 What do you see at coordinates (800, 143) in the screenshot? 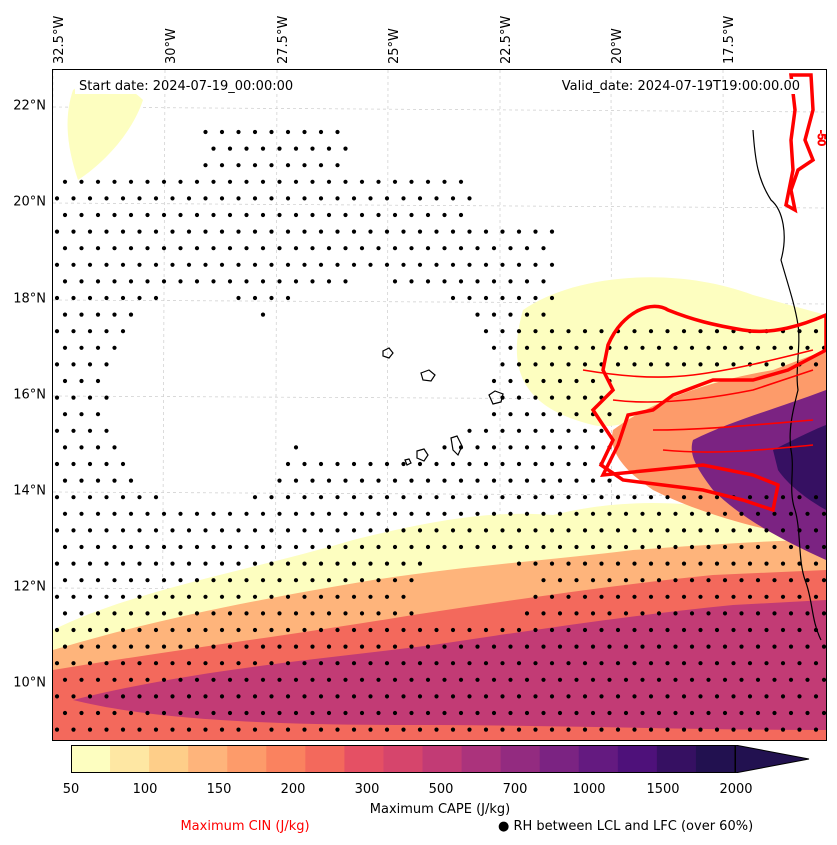
I see `cin-contour-north` at bounding box center [800, 143].